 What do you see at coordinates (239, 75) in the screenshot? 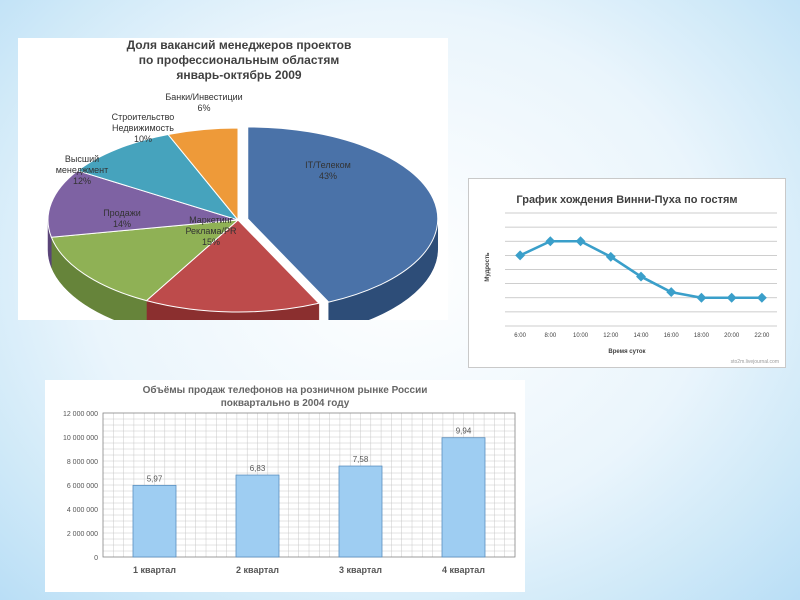
I see `pie-title-line-3: январь-октябрь 2009` at bounding box center [239, 75].